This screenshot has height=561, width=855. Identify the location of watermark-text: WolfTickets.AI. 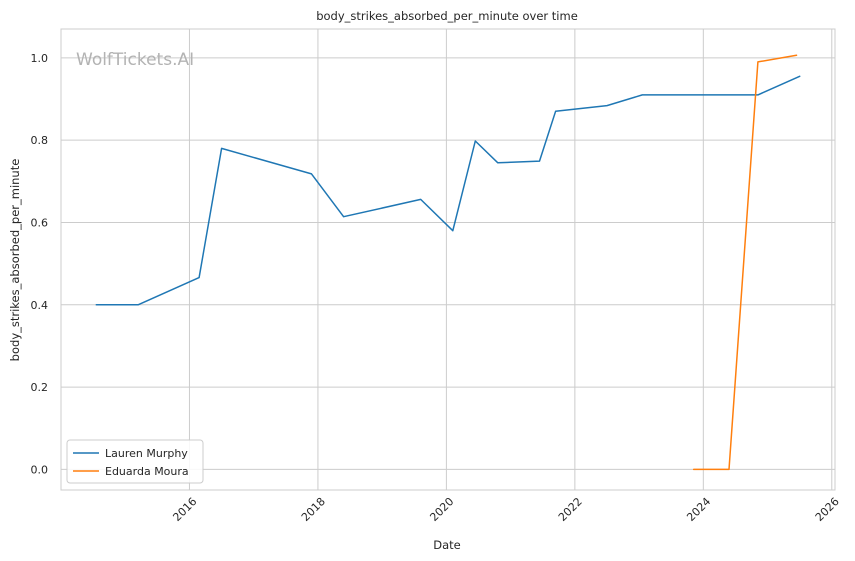
(135, 60).